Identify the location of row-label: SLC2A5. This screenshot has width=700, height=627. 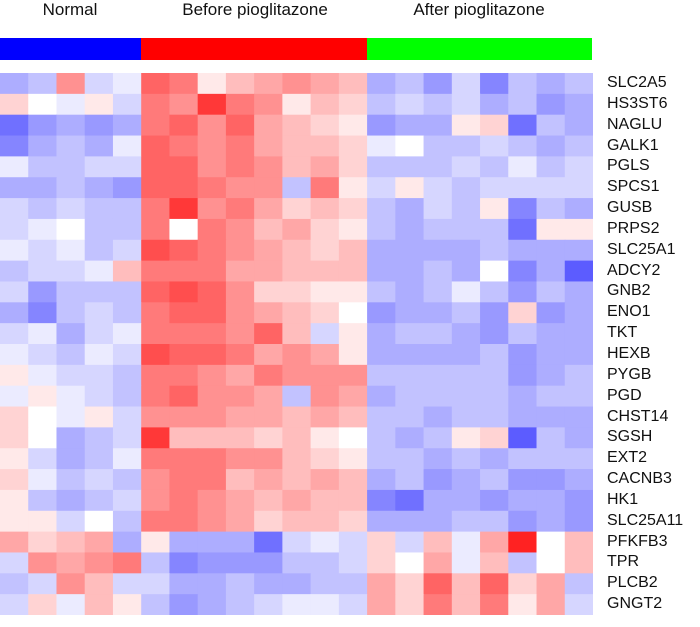
(637, 82).